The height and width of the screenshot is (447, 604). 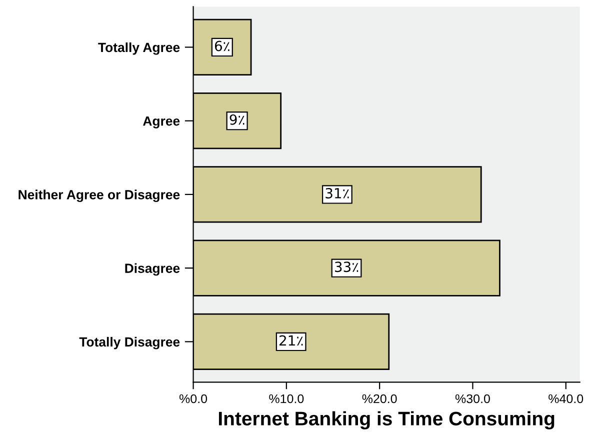 I want to click on y-tick-label: Agree, so click(x=161, y=122).